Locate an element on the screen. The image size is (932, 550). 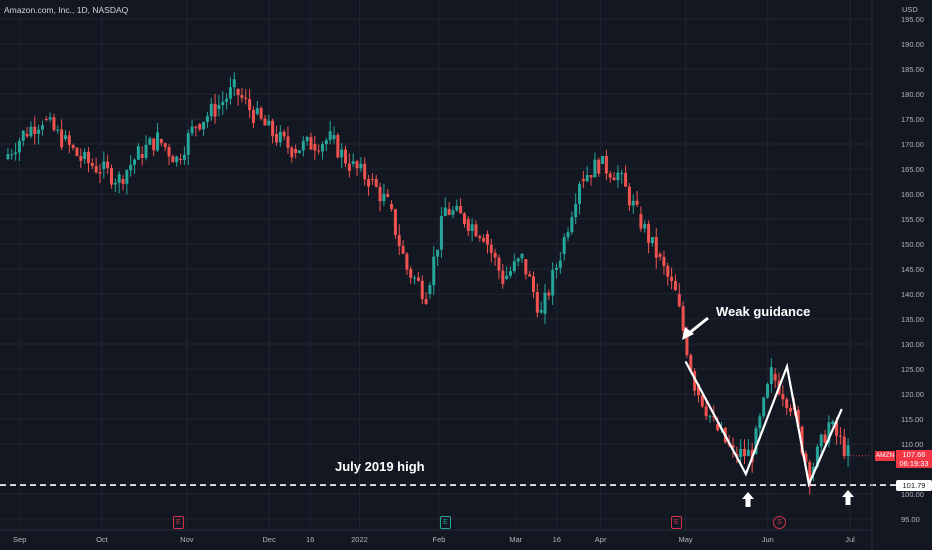
last-price-badge: 107.66 06:19:33 is located at coordinates (914, 459).